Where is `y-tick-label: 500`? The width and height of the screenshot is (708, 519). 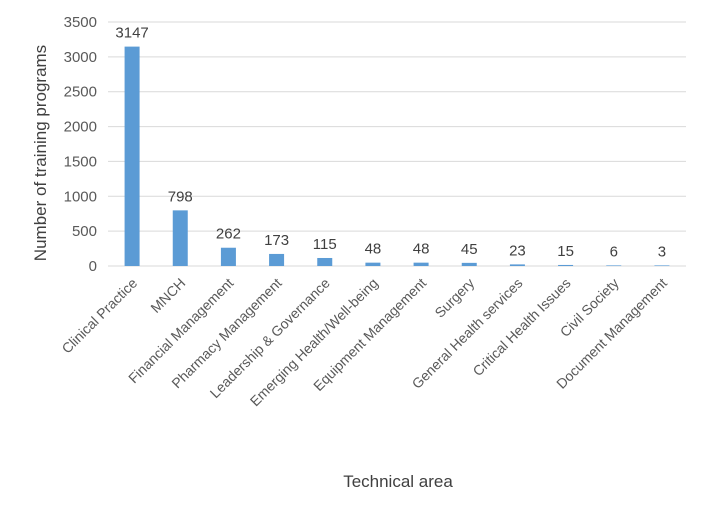 y-tick-label: 500 is located at coordinates (84, 231).